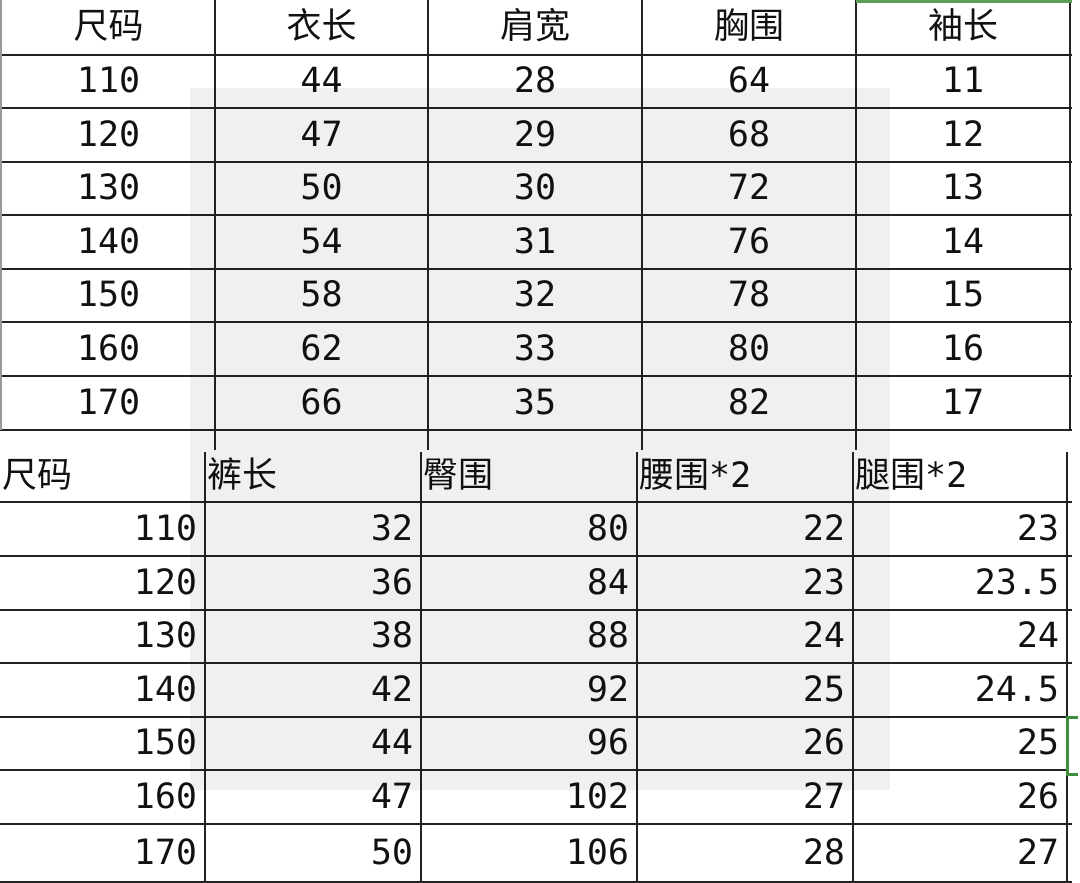 Image resolution: width=1080 pixels, height=883 pixels. What do you see at coordinates (963, 188) in the screenshot?
I see `table-cell: 13` at bounding box center [963, 188].